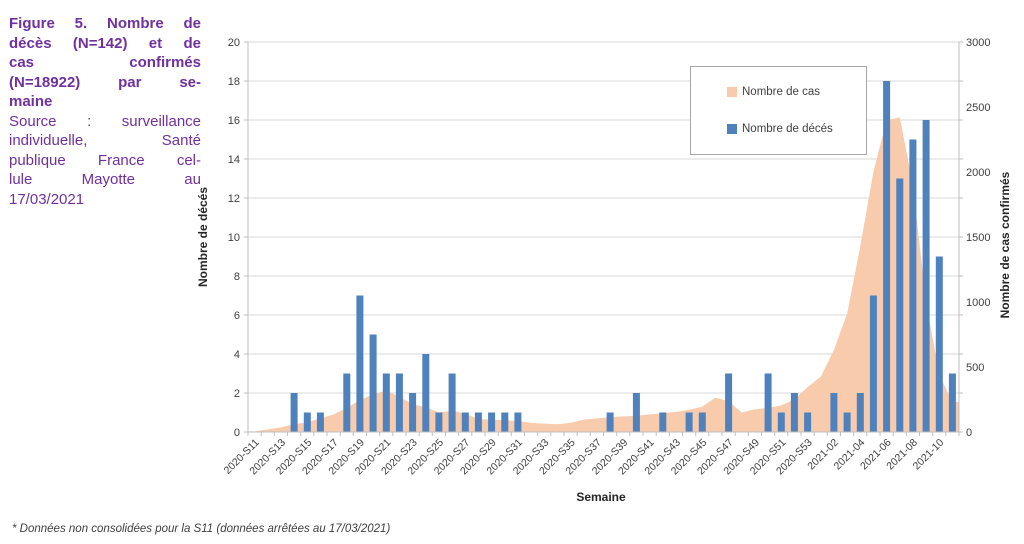 The height and width of the screenshot is (544, 1024). I want to click on deaths-bar-swatch-icon, so click(732, 129).